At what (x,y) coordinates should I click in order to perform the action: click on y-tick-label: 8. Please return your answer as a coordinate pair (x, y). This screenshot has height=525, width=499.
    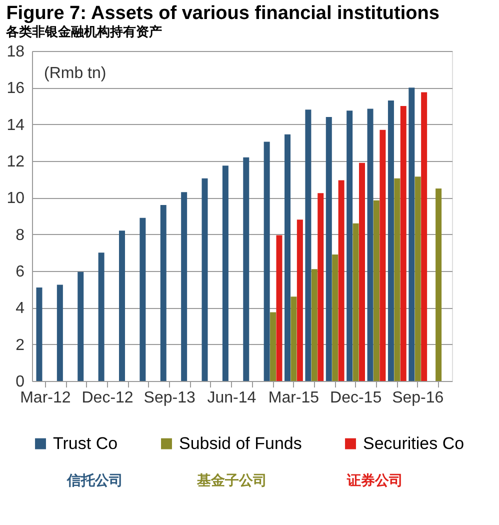
    Looking at the image, I should click on (20, 235).